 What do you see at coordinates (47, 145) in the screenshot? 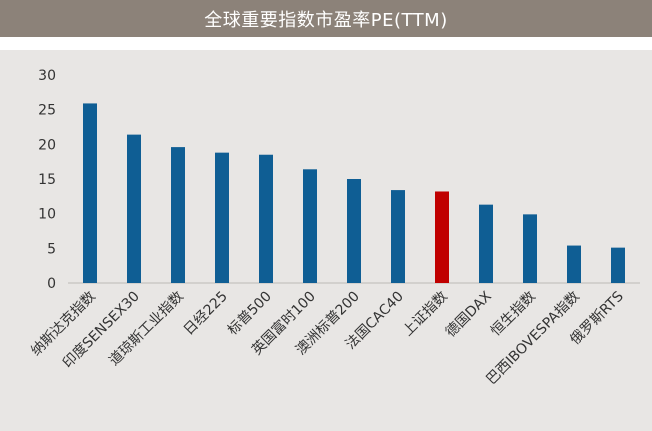
I see `y-tick-label: 20` at bounding box center [47, 145].